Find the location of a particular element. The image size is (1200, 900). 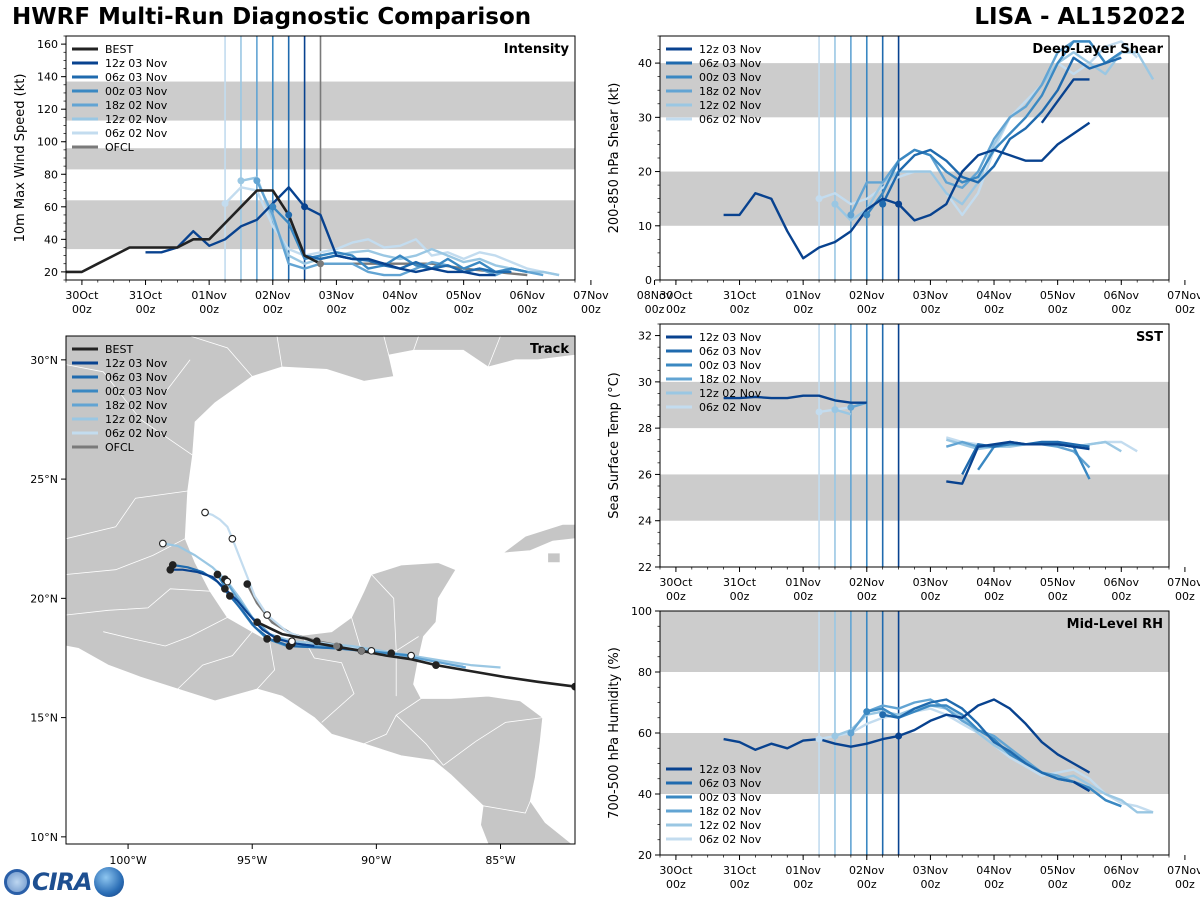

track-legend-label: 18z 02 Nov is located at coordinates (136, 405).